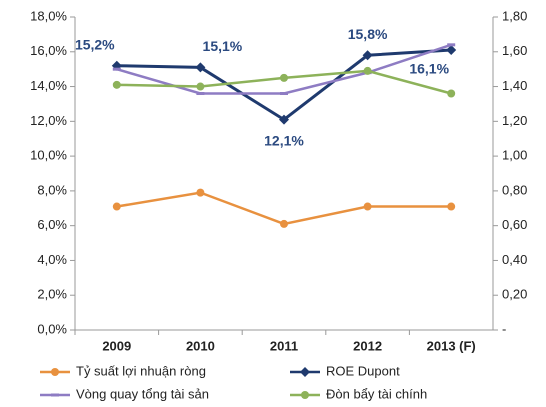 The width and height of the screenshot is (546, 407). I want to click on y2-tick-label: 1,80, so click(514, 15).